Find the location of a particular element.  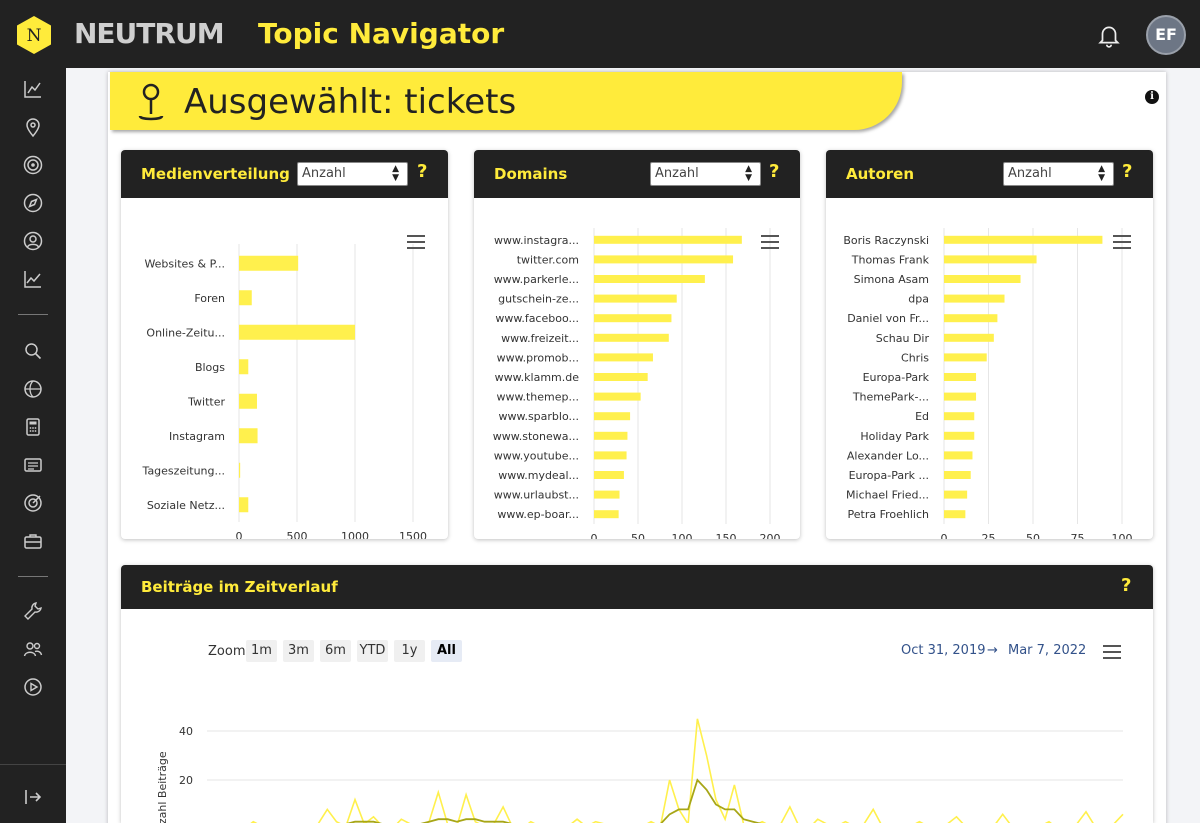

info-icon: i is located at coordinates (1152, 97).